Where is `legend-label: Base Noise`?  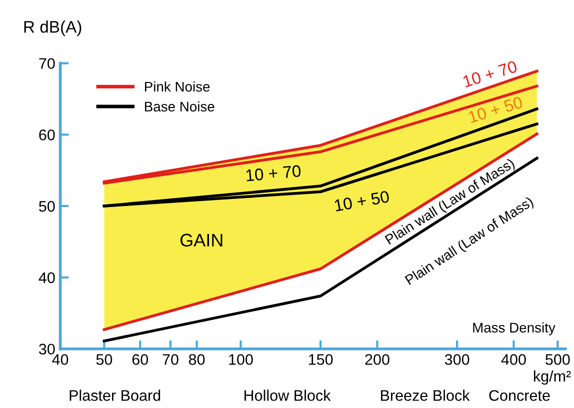
legend-label: Base Noise is located at coordinates (179, 106).